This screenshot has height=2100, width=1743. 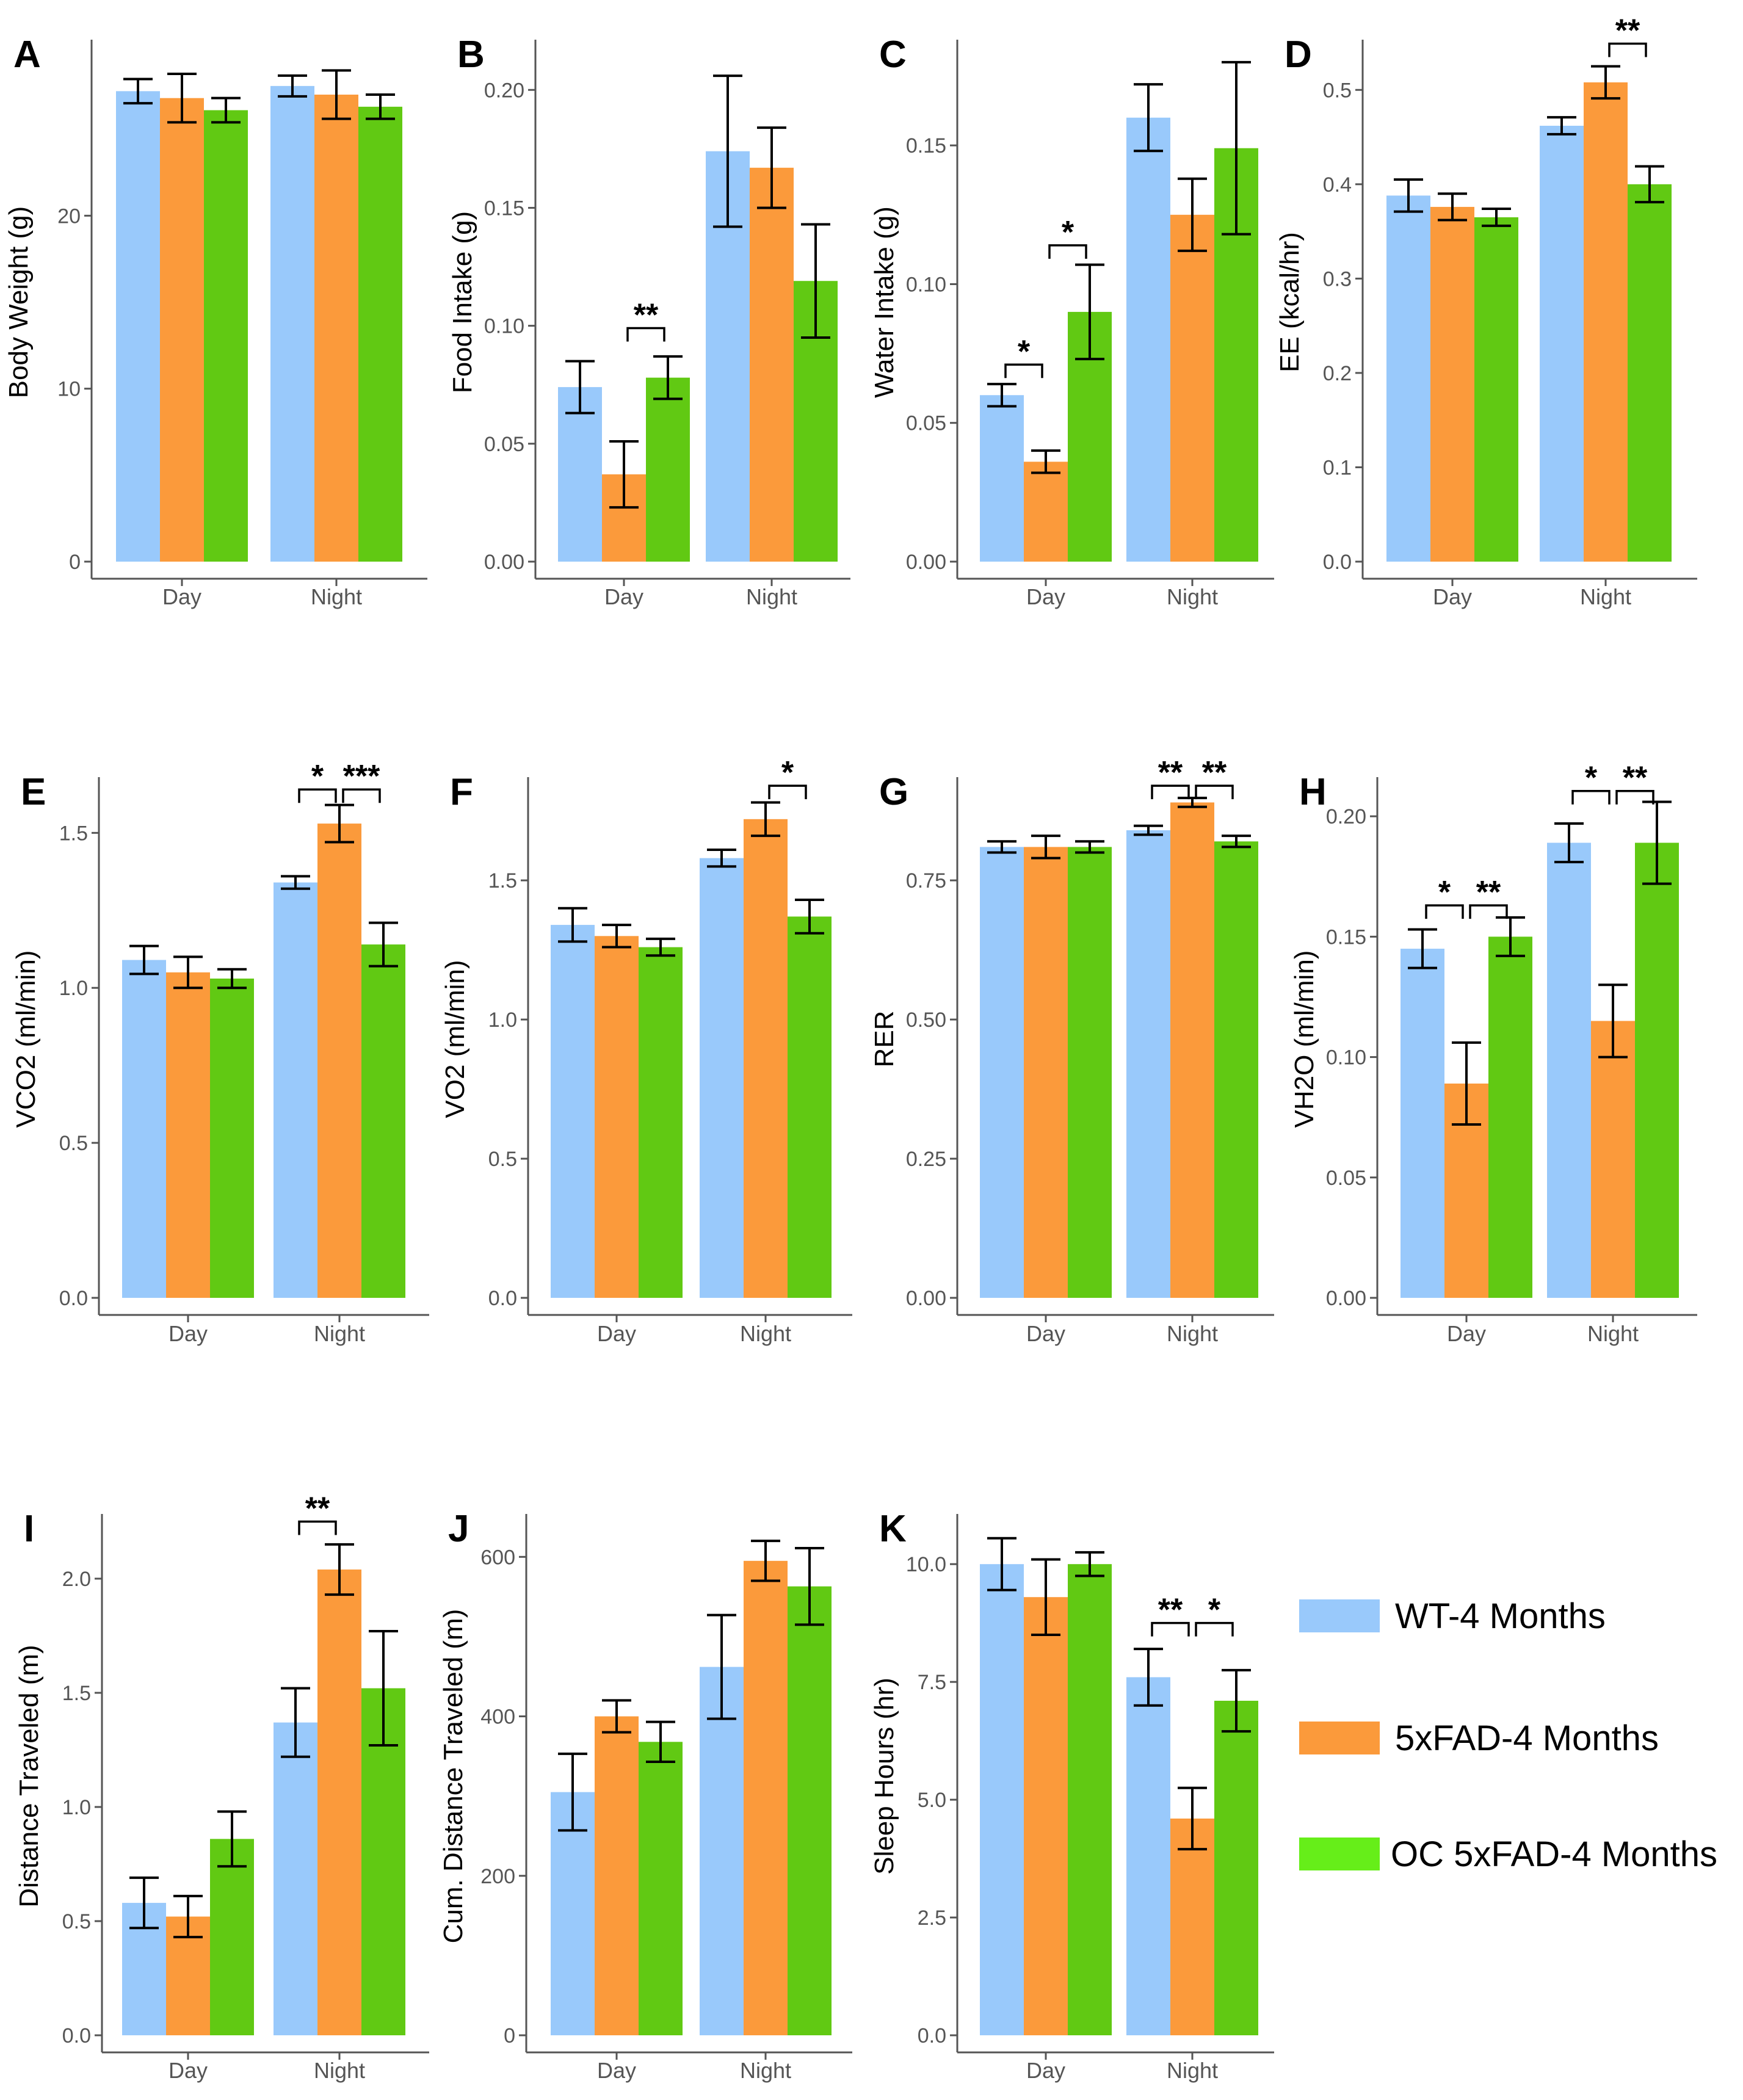 I want to click on y-tick-label: 1.5, so click(x=502, y=880).